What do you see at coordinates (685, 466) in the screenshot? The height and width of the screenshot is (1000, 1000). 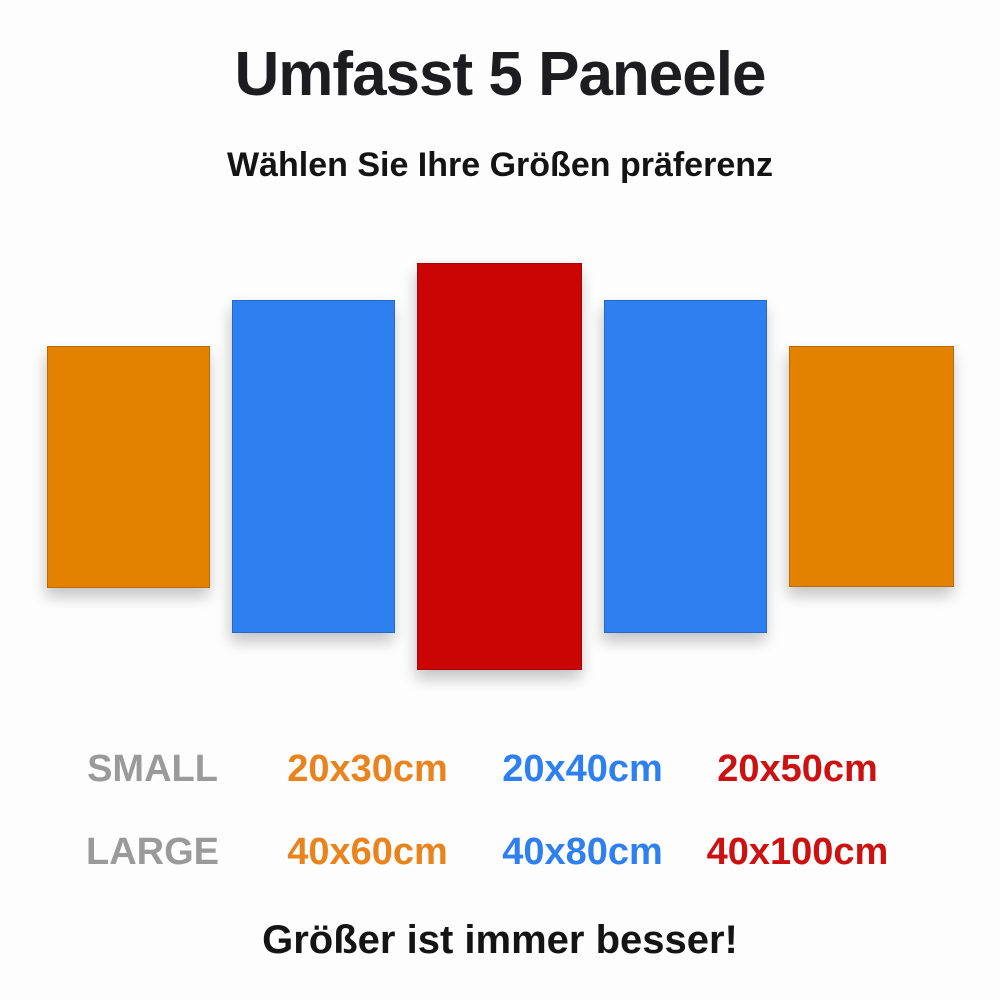 I see `blue-panel-right` at bounding box center [685, 466].